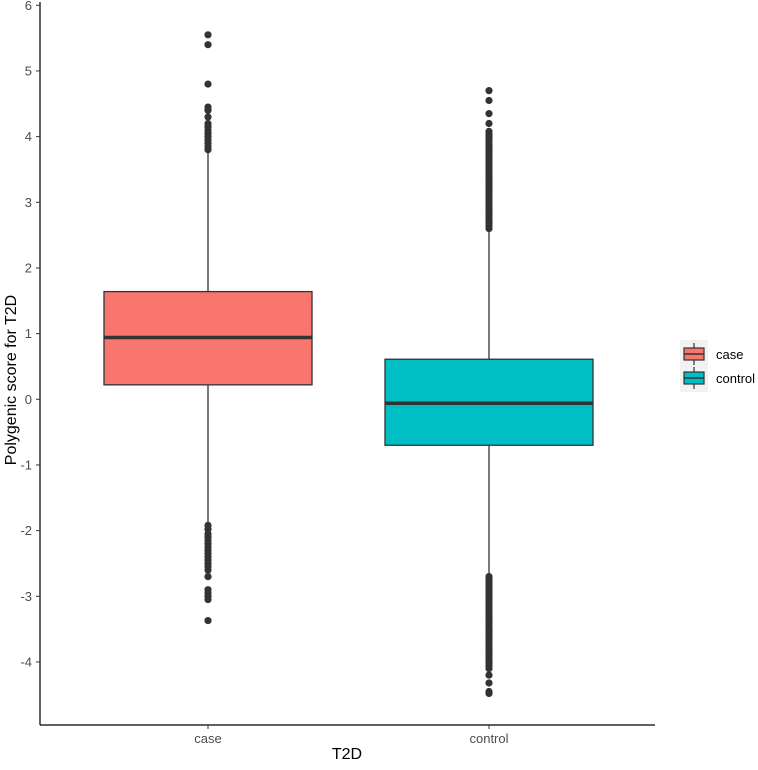 The width and height of the screenshot is (758, 770). I want to click on y-tick-label: -4, so click(26, 661).